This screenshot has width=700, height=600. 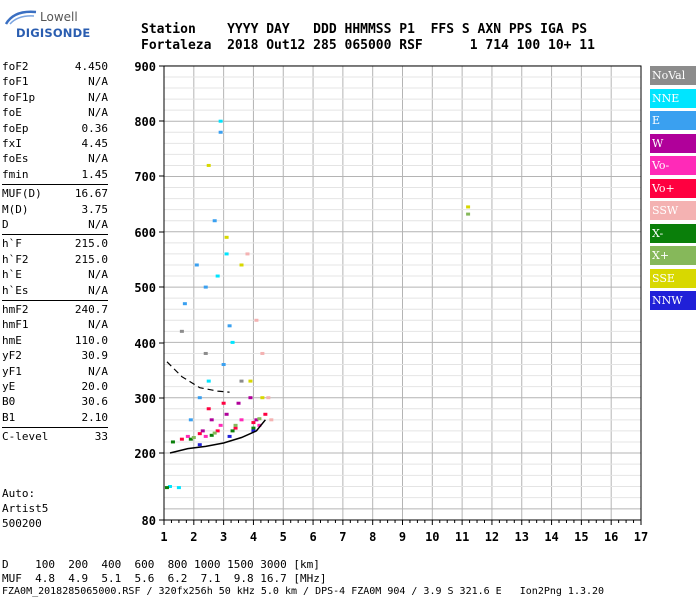 What do you see at coordinates (581, 537) in the screenshot?
I see `x-tick-label: 15` at bounding box center [581, 537].